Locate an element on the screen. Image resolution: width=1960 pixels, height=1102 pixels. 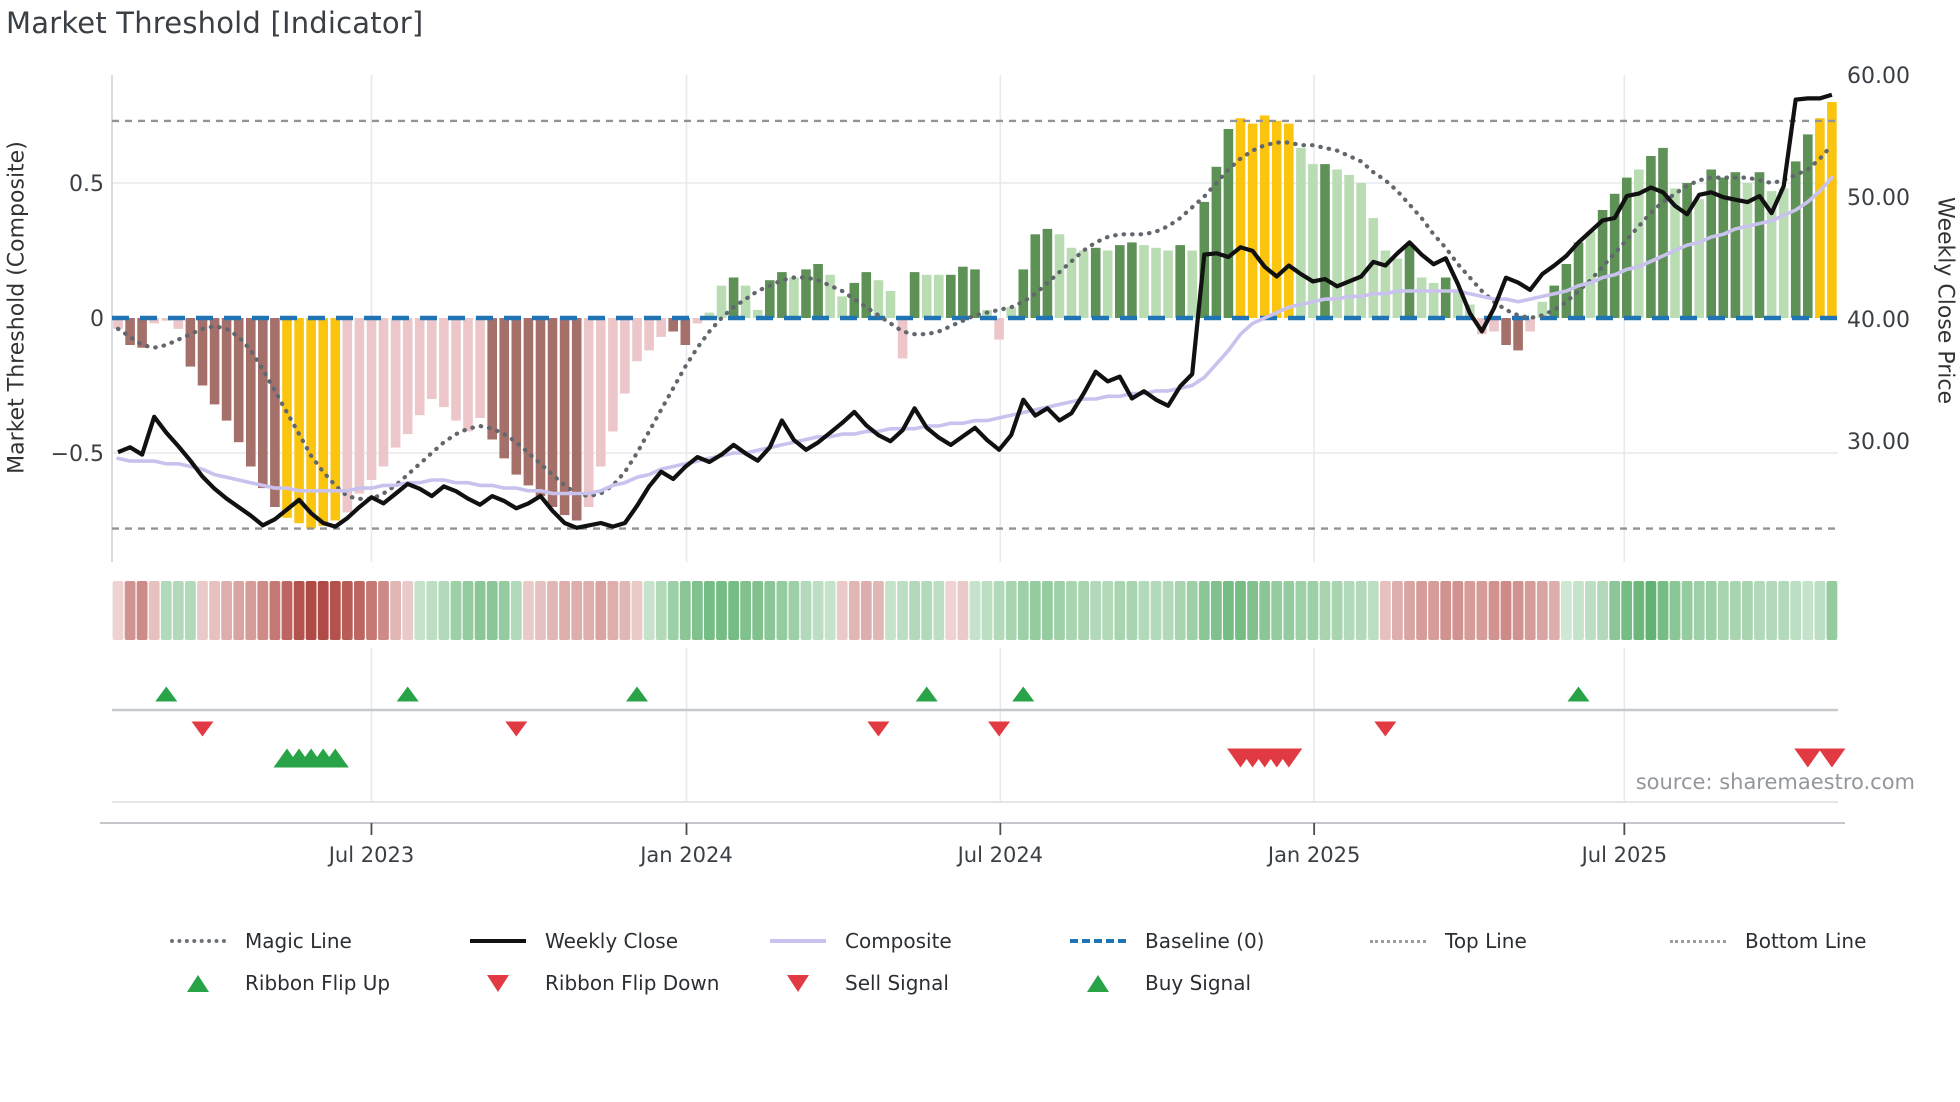
source-text: source: sharemaestro.com is located at coordinates (1775, 782).